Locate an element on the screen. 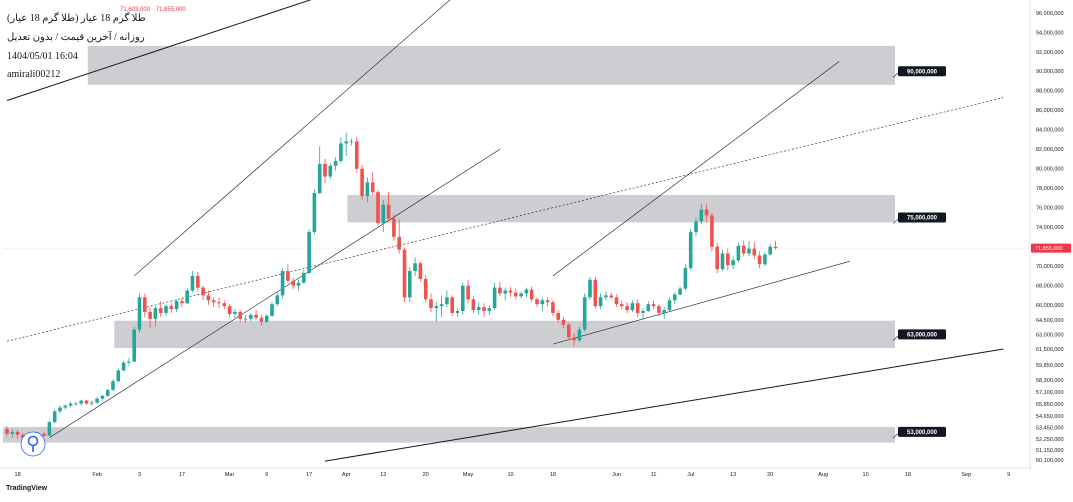 The height and width of the screenshot is (502, 1073). level-labels: 90,000,000 75,000,000 63,000,000 53,000,000 is located at coordinates (919, 252).